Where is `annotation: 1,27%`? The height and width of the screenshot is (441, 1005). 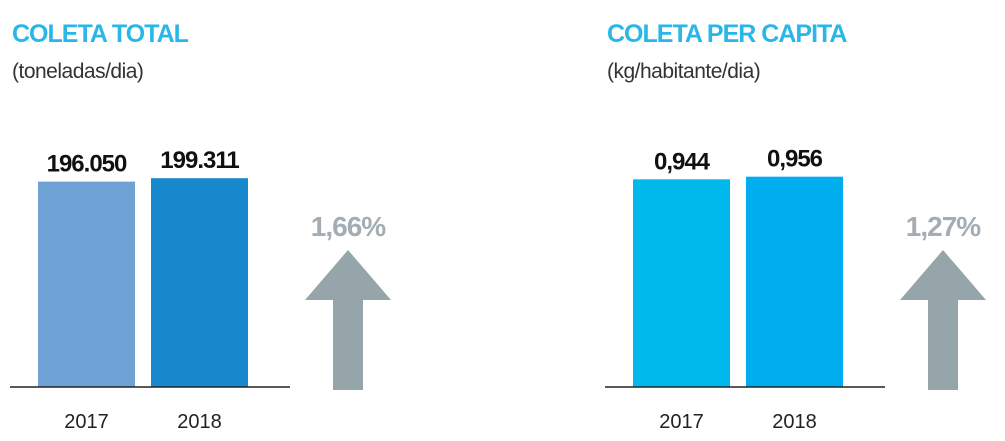
annotation: 1,27% is located at coordinates (943, 226).